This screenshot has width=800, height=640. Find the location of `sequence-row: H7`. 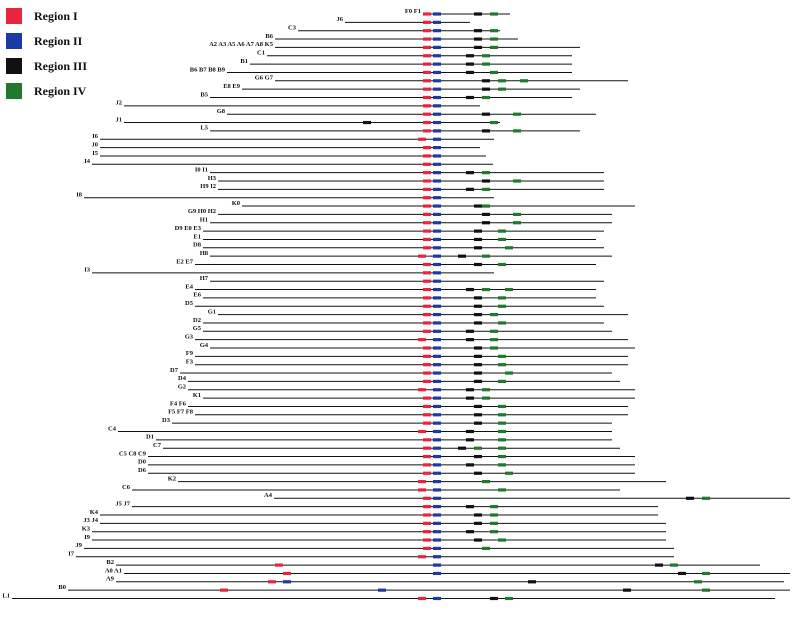

sequence-row: H7 is located at coordinates (402, 279).